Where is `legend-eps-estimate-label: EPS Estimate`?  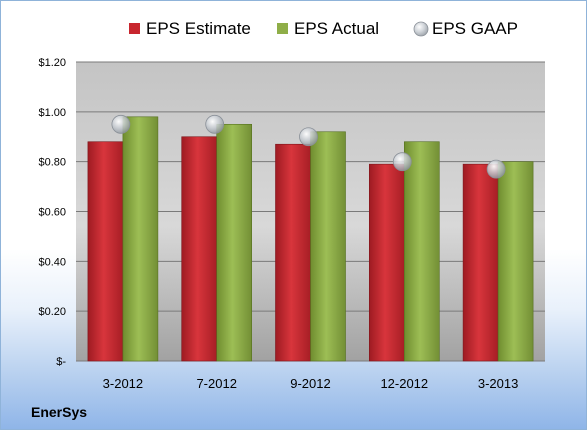 legend-eps-estimate-label: EPS Estimate is located at coordinates (198, 28).